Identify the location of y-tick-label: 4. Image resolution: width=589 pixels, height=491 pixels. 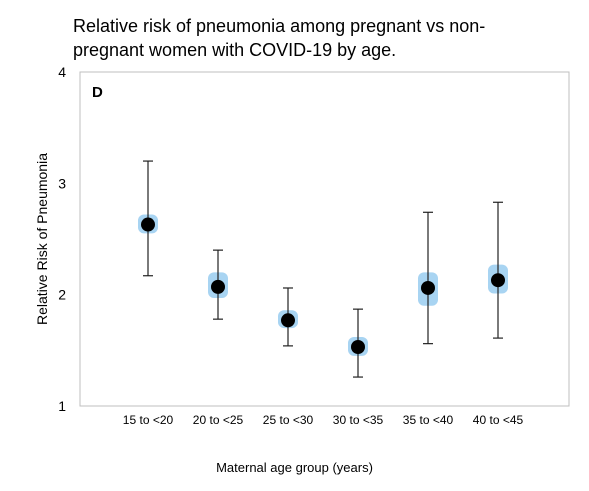
(62, 72).